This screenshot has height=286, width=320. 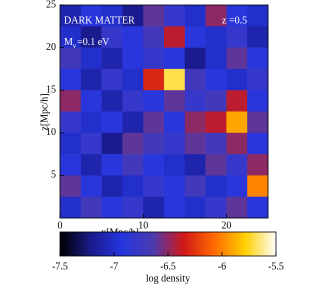 I want to click on annotation-title: DARK MATTER, so click(x=99, y=20).